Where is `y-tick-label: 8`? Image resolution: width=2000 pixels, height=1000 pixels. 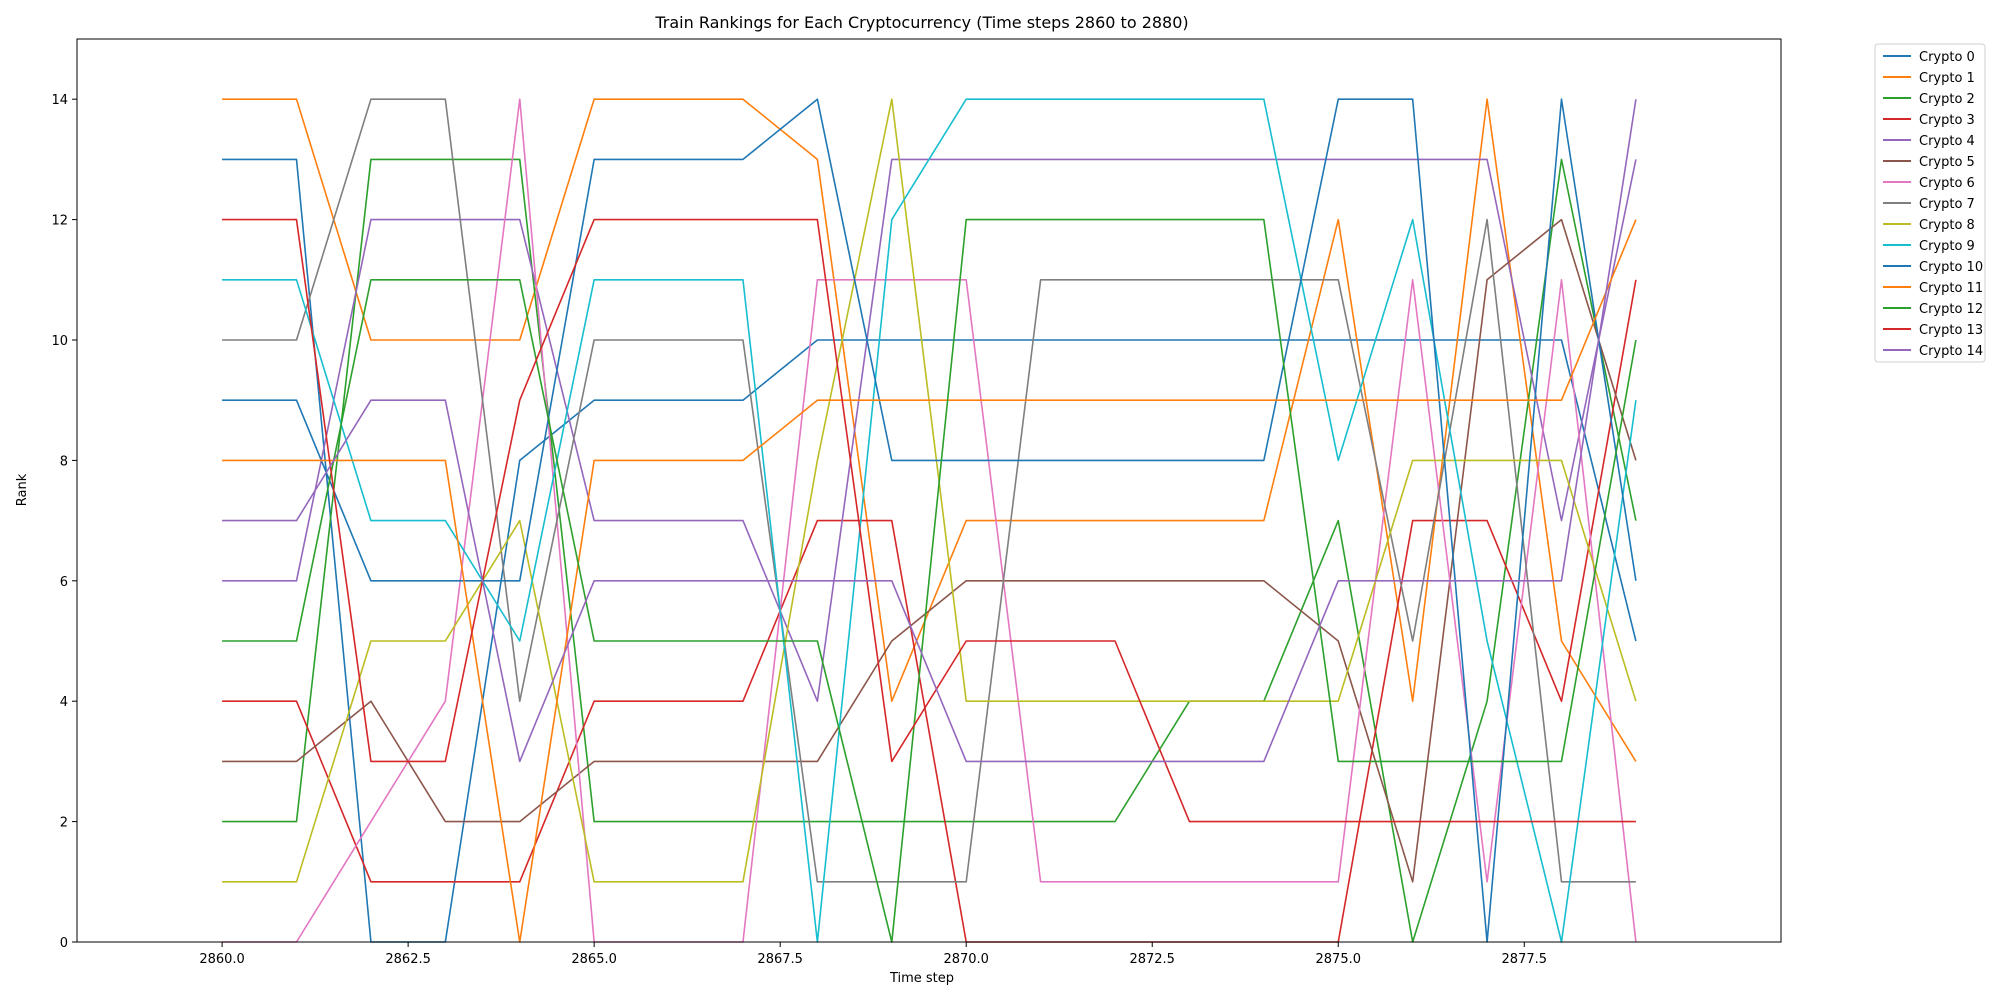
y-tick-label: 8 is located at coordinates (64, 461).